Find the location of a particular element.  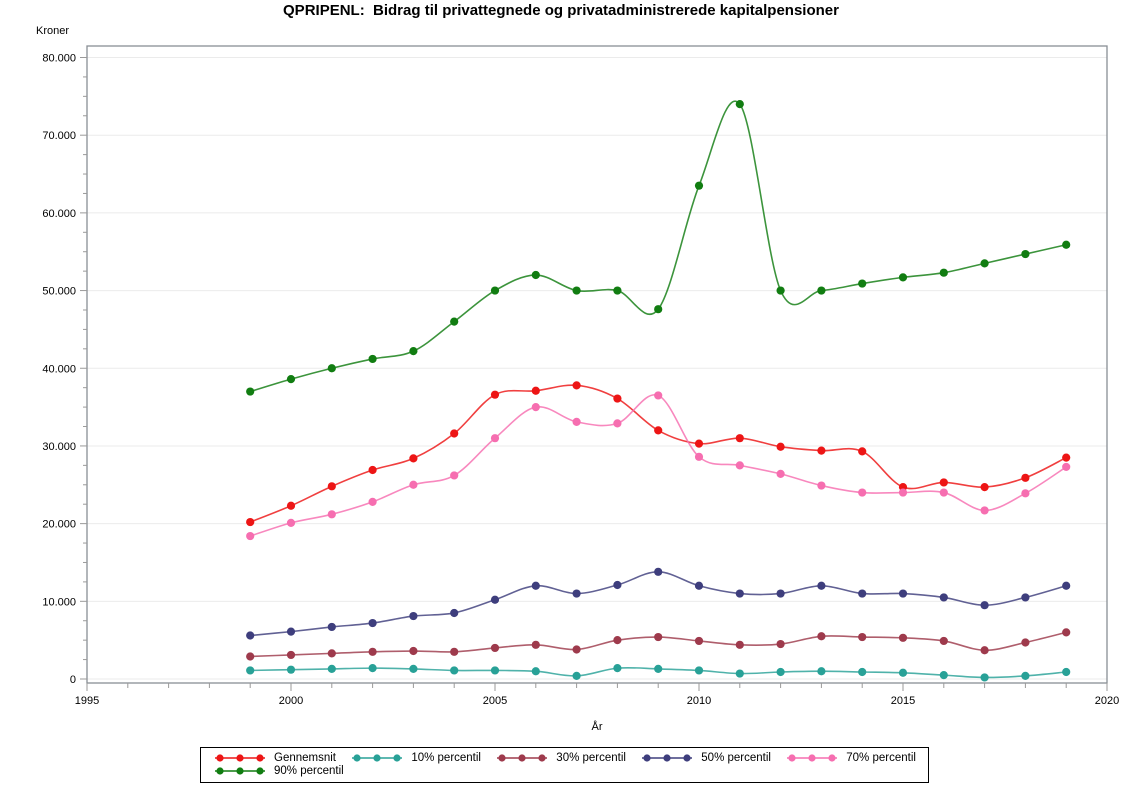

x-tick-label: 2020 is located at coordinates (1107, 701).